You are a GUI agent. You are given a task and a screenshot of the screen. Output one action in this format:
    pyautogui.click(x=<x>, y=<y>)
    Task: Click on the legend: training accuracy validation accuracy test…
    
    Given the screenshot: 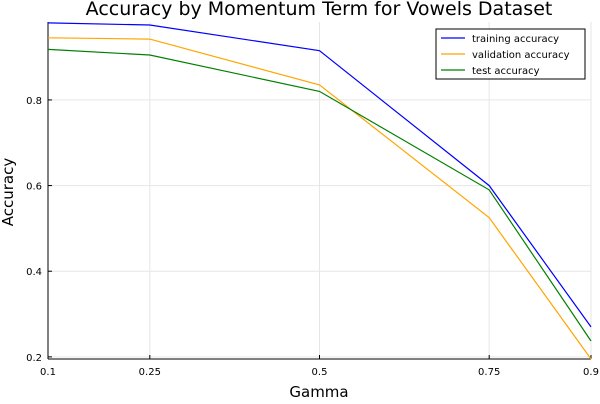 What is the action you would take?
    pyautogui.click(x=510, y=54)
    